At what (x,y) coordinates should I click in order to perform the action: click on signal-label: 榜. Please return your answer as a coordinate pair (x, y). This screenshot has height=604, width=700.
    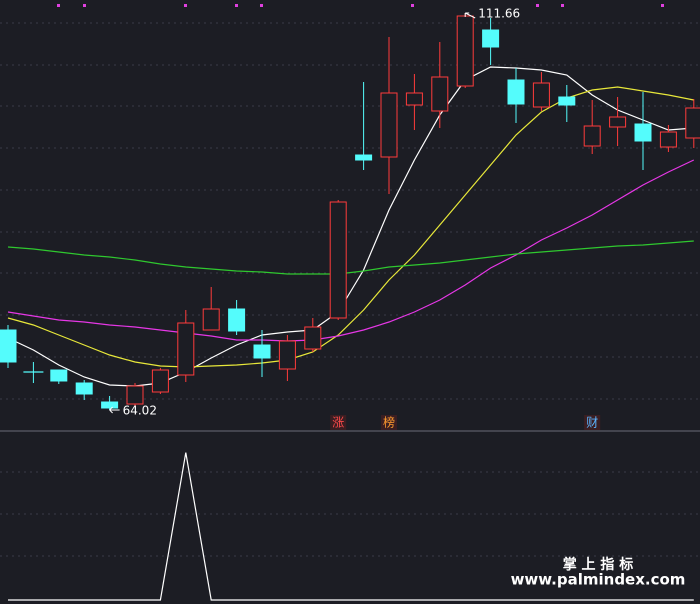
    Looking at the image, I should click on (389, 422).